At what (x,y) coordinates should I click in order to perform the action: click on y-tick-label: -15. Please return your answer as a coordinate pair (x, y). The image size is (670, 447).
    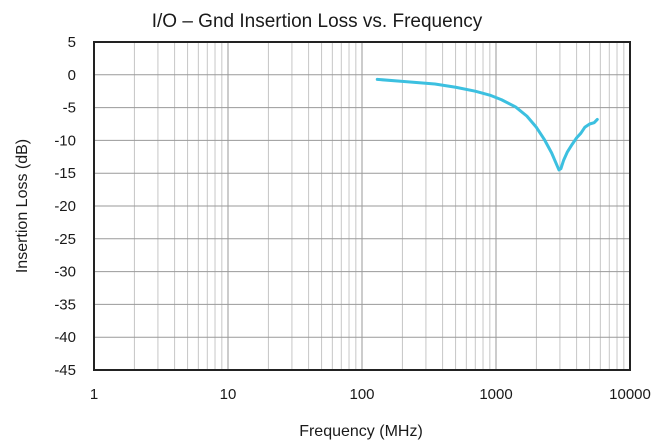
    Looking at the image, I should click on (65, 173).